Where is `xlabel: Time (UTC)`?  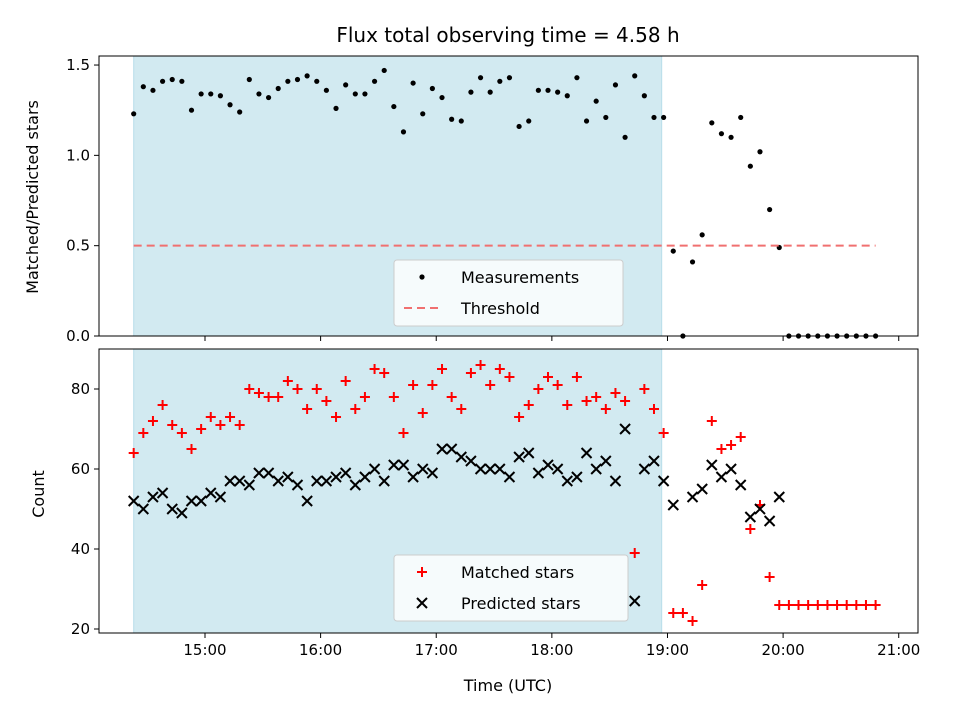
xlabel: Time (UTC) is located at coordinates (507, 685).